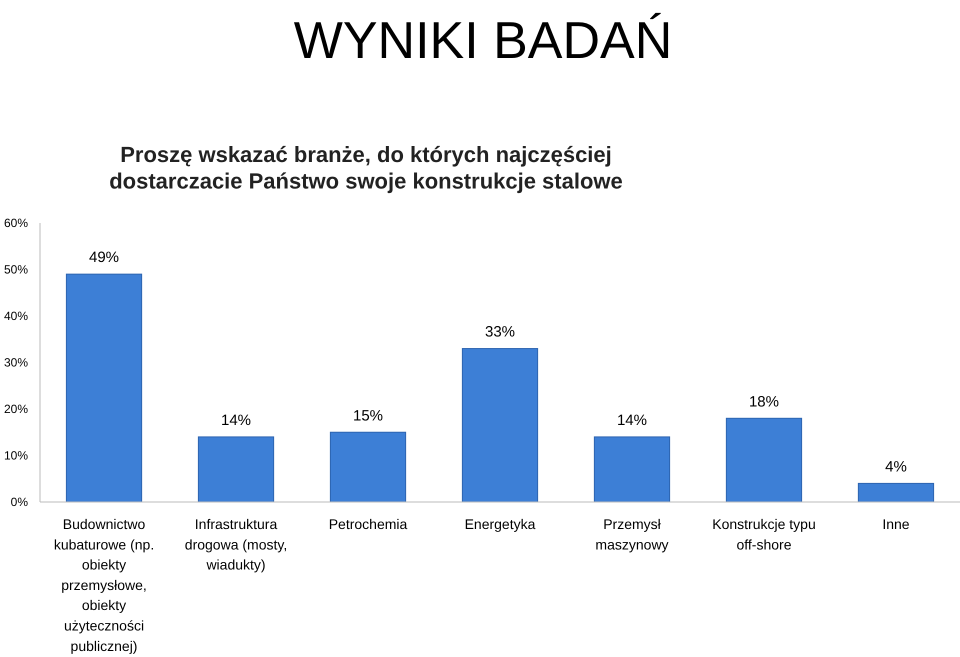 This screenshot has width=960, height=657. What do you see at coordinates (368, 524) in the screenshot?
I see `x-tick-label: Petrochemia` at bounding box center [368, 524].